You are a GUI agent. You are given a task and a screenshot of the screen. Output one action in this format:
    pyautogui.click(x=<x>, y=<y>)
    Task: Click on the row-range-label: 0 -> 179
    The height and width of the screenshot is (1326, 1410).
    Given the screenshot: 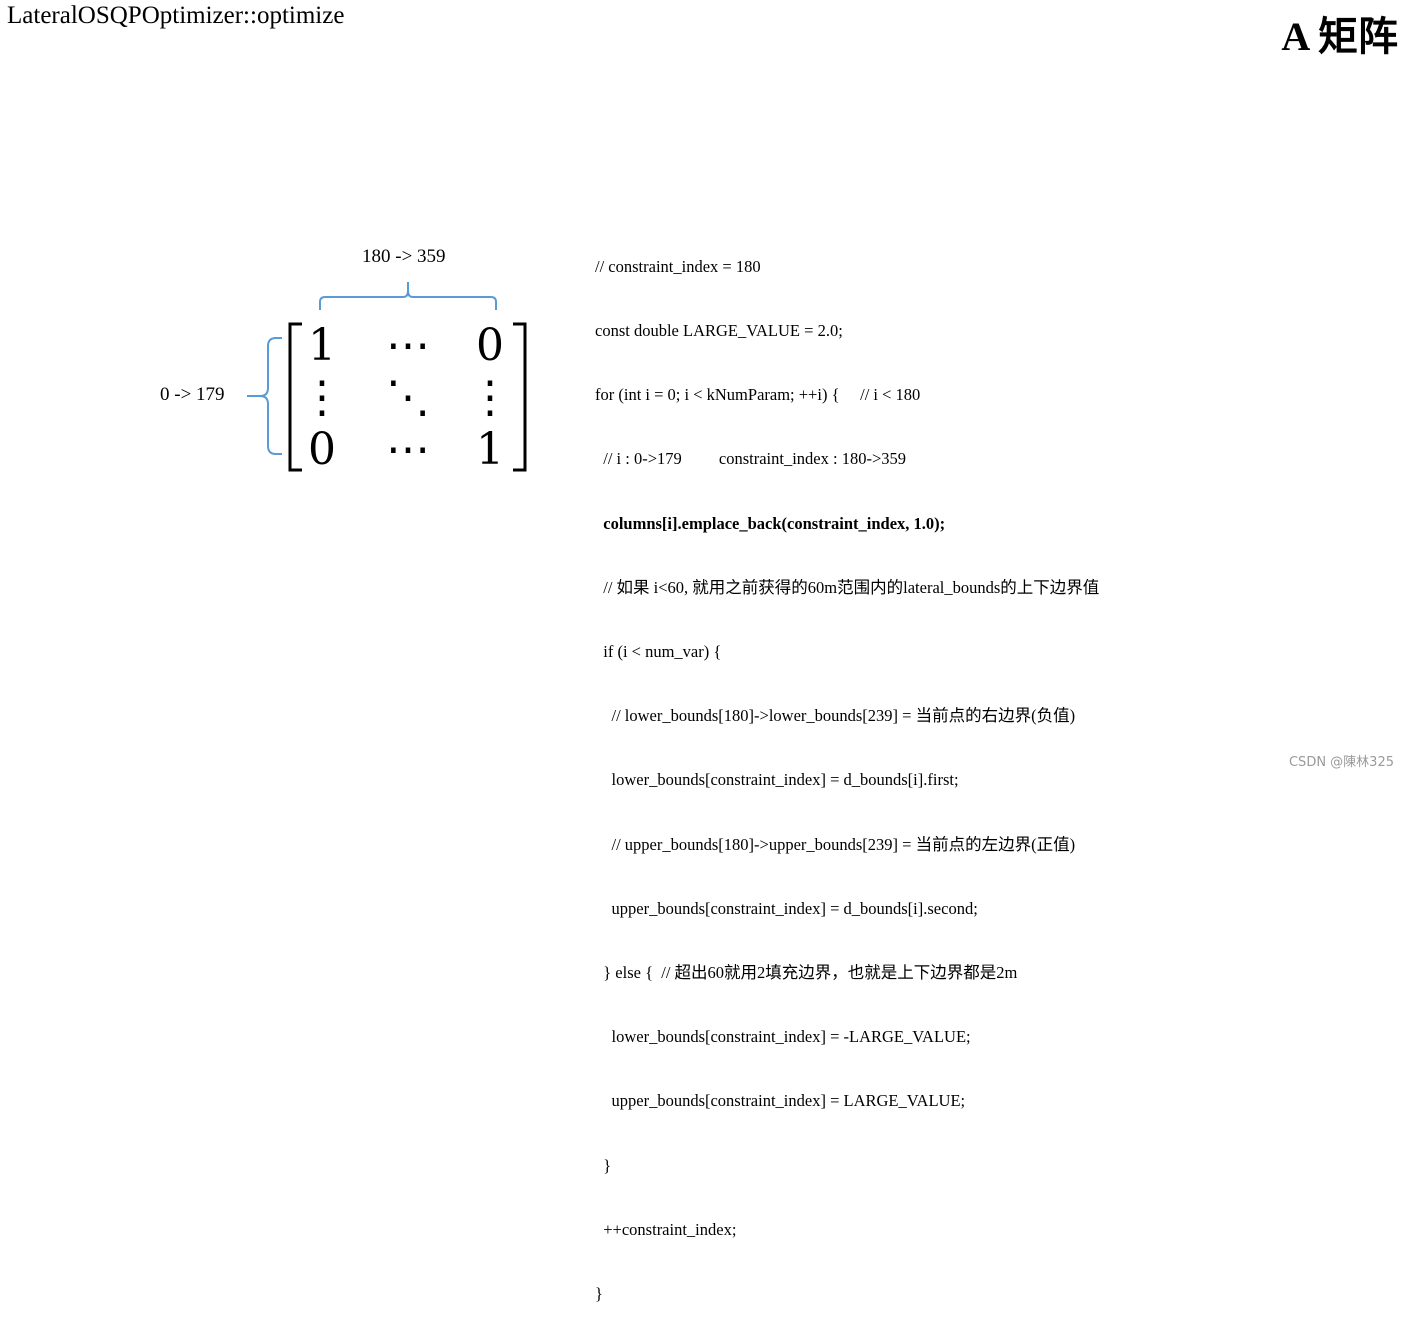 What is the action you would take?
    pyautogui.click(x=192, y=394)
    